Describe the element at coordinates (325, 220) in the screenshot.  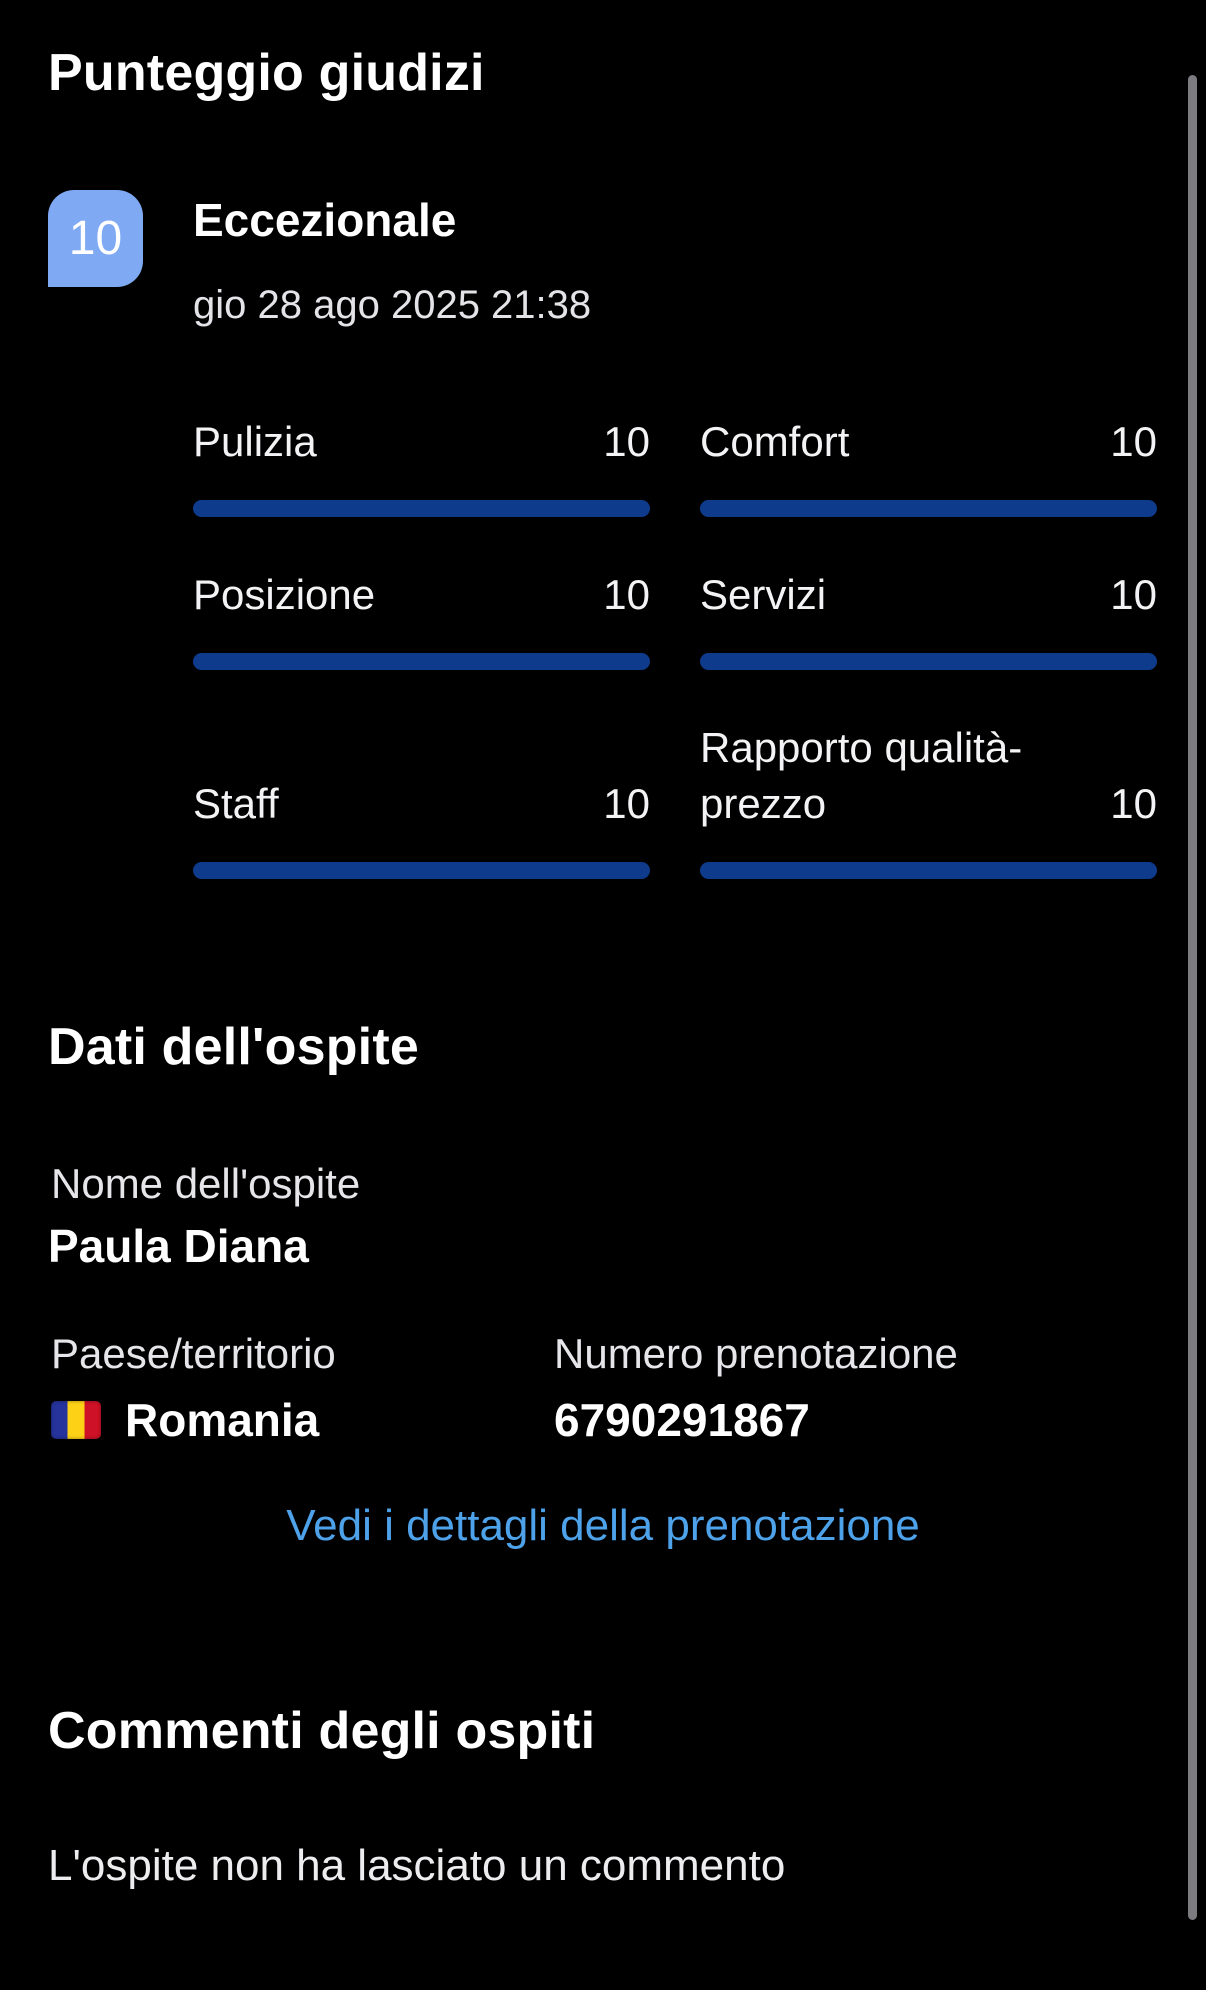
I see `score-label: Eccezionale` at that location.